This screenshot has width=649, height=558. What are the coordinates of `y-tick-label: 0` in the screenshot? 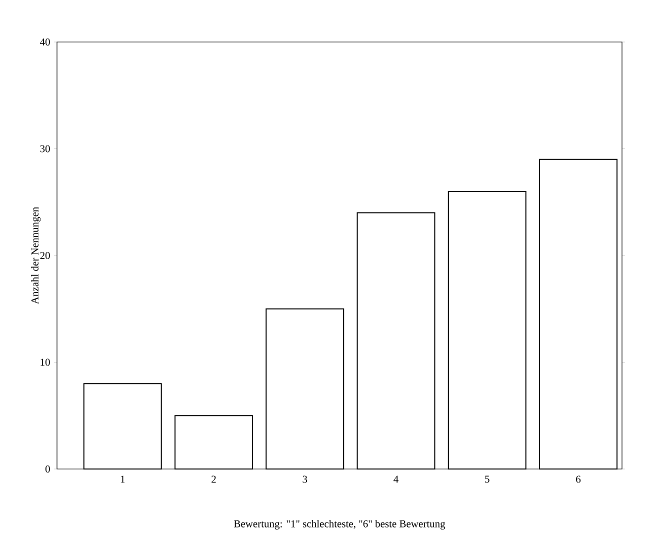 It's located at (47, 469).